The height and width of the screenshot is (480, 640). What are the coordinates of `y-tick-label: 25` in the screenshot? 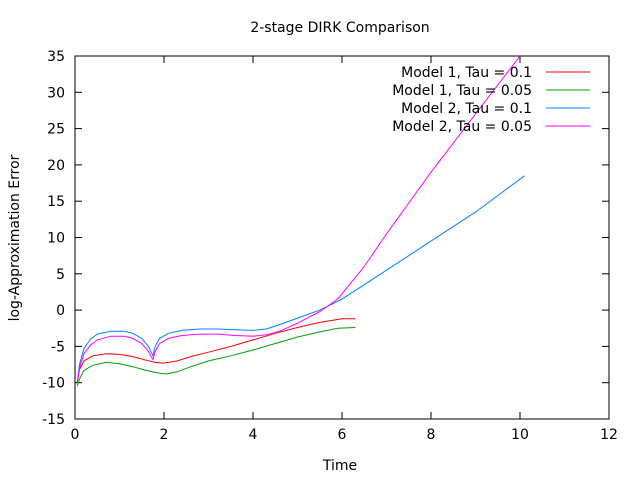 It's located at (56, 130).